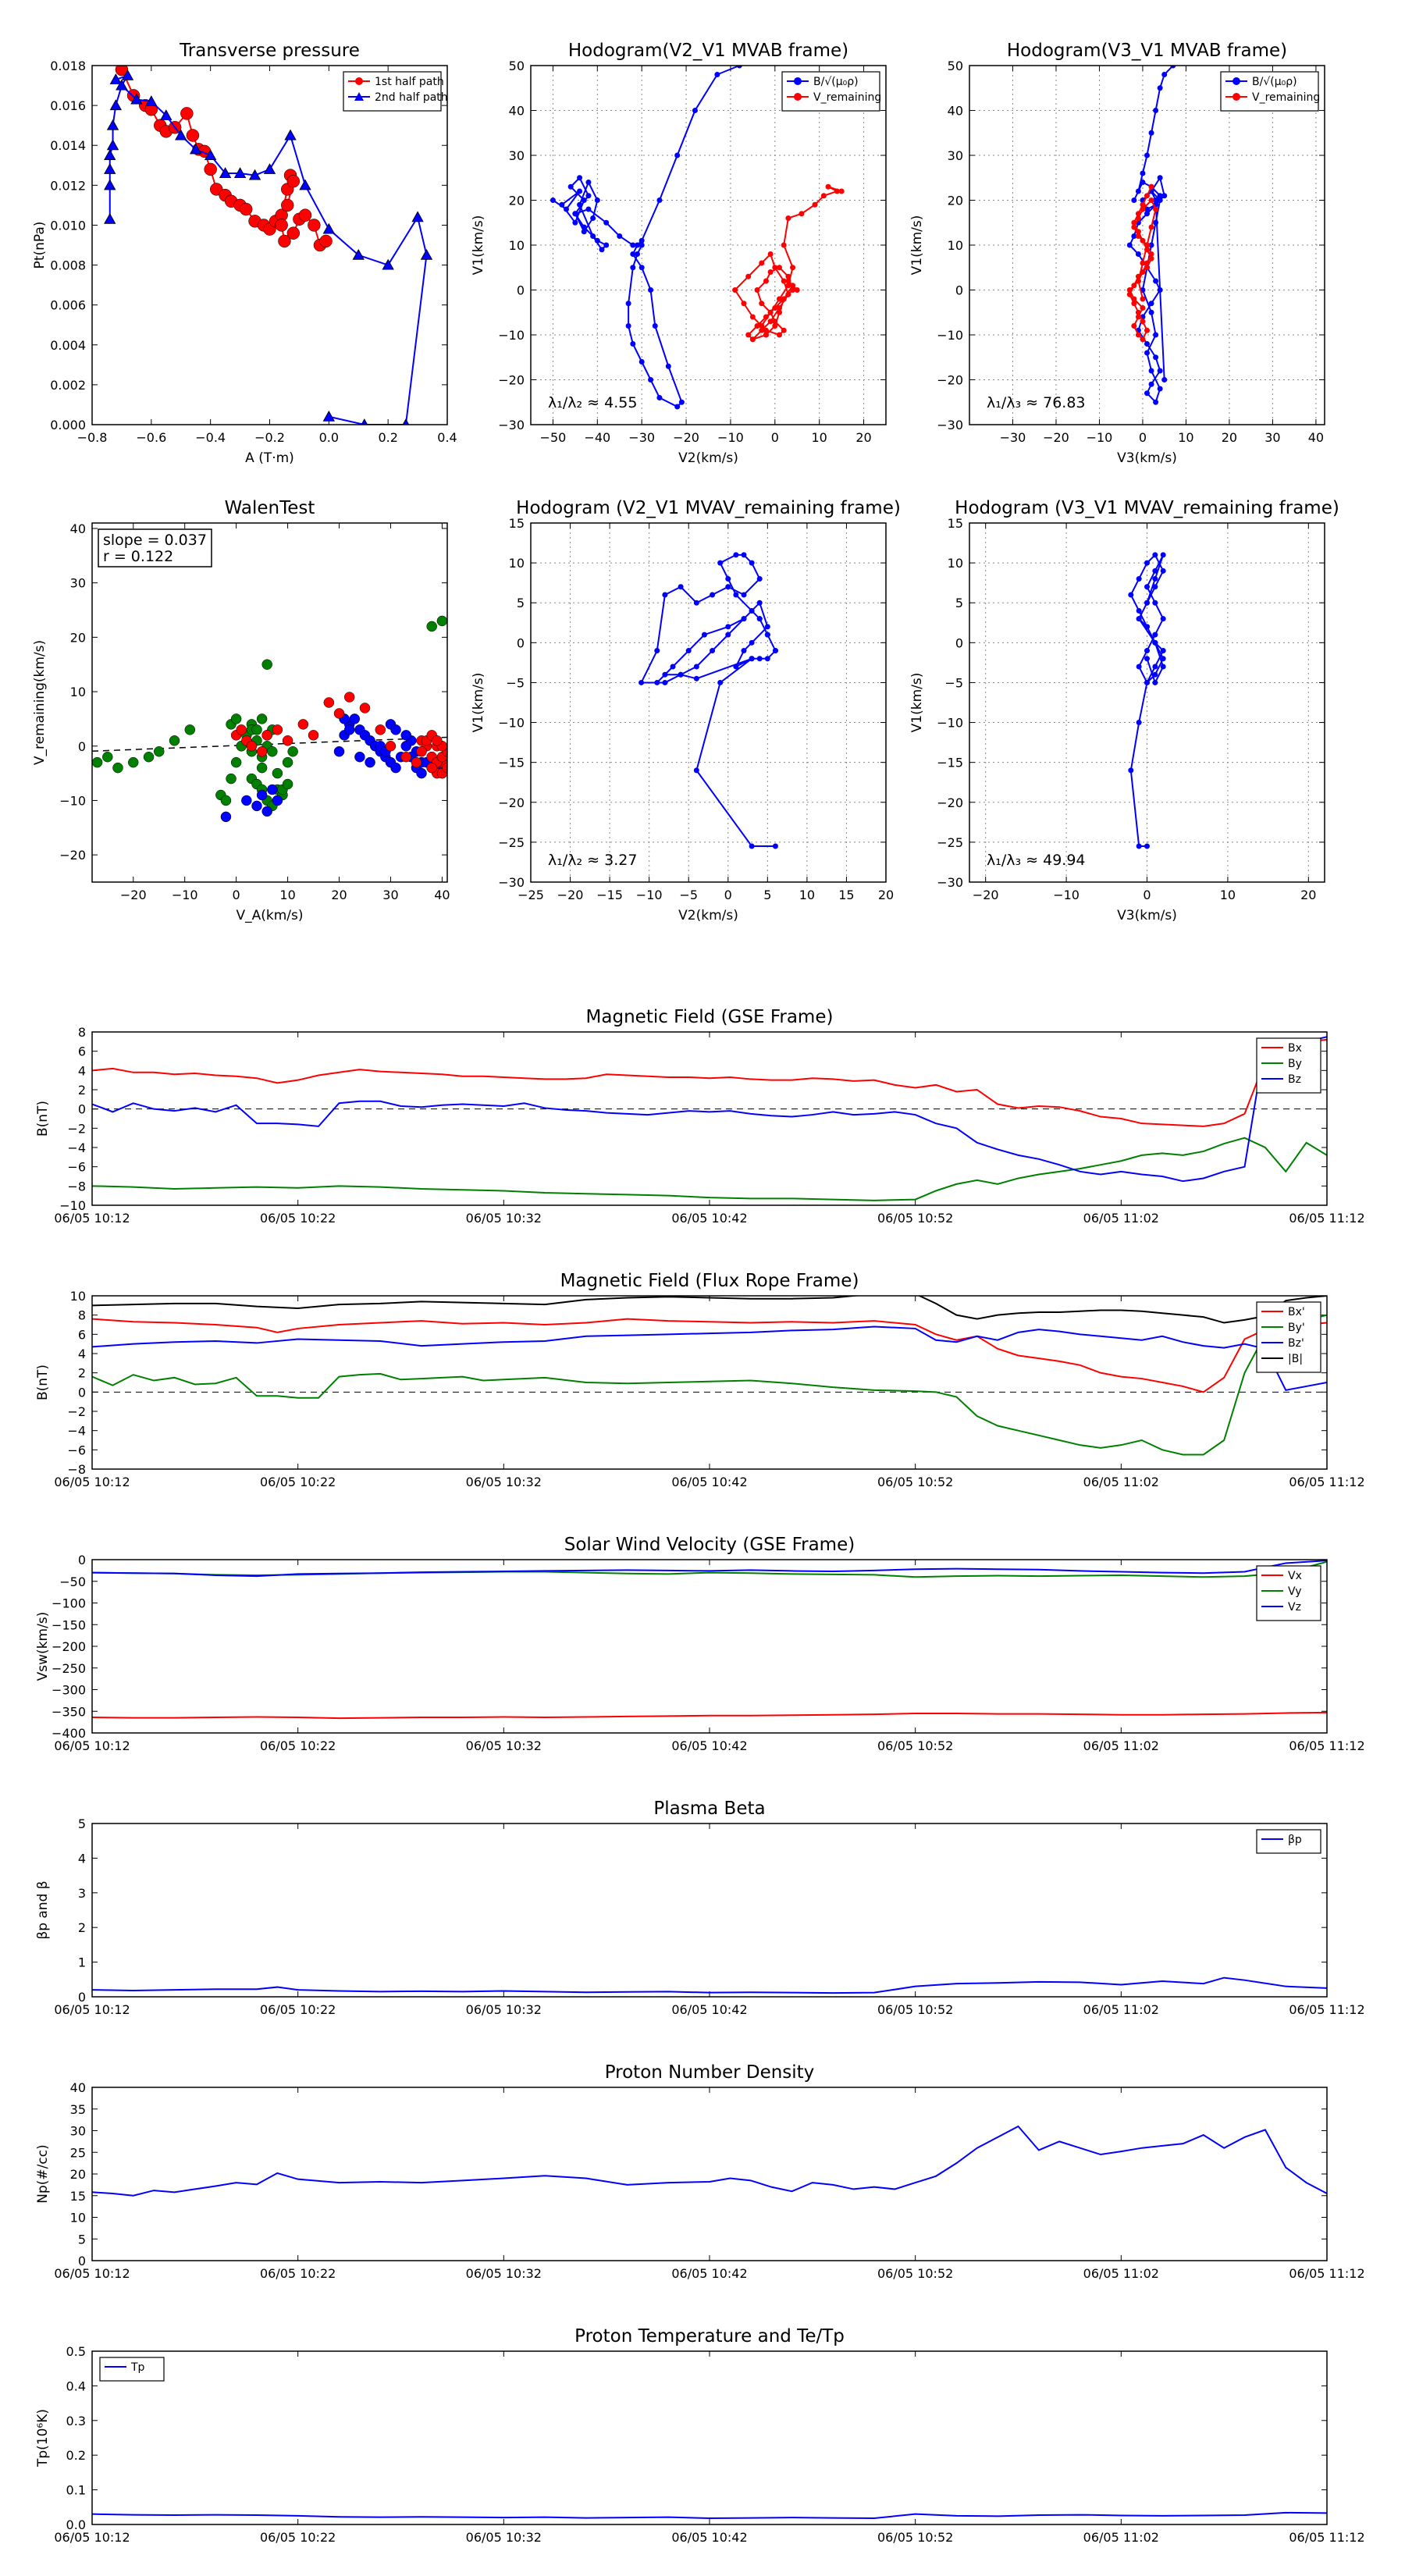 This screenshot has height=2576, width=1405. Describe the element at coordinates (76, 2351) in the screenshot. I see `y-tick-label: 0.5` at that location.